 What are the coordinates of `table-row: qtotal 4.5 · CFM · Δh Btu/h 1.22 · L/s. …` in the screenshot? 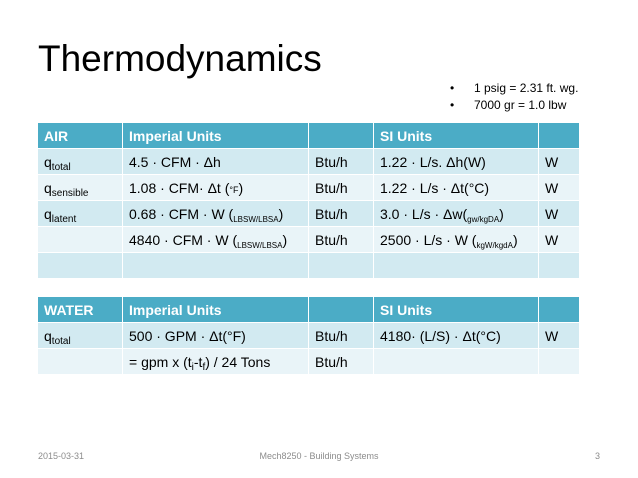 It's located at (309, 162).